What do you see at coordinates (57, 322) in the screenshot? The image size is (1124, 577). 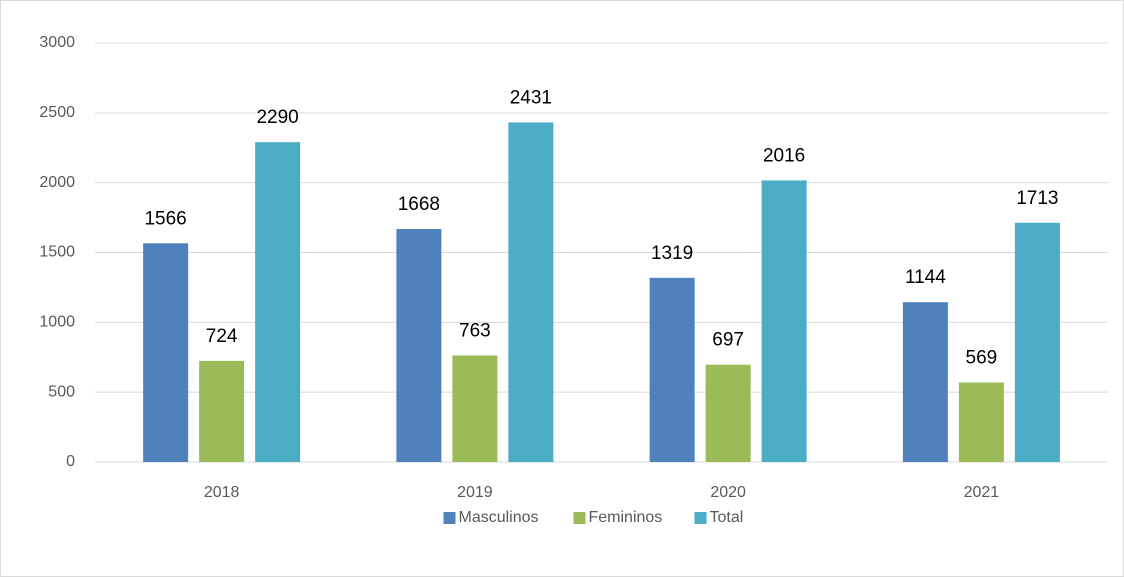 I see `y-tick-label: 1000` at bounding box center [57, 322].